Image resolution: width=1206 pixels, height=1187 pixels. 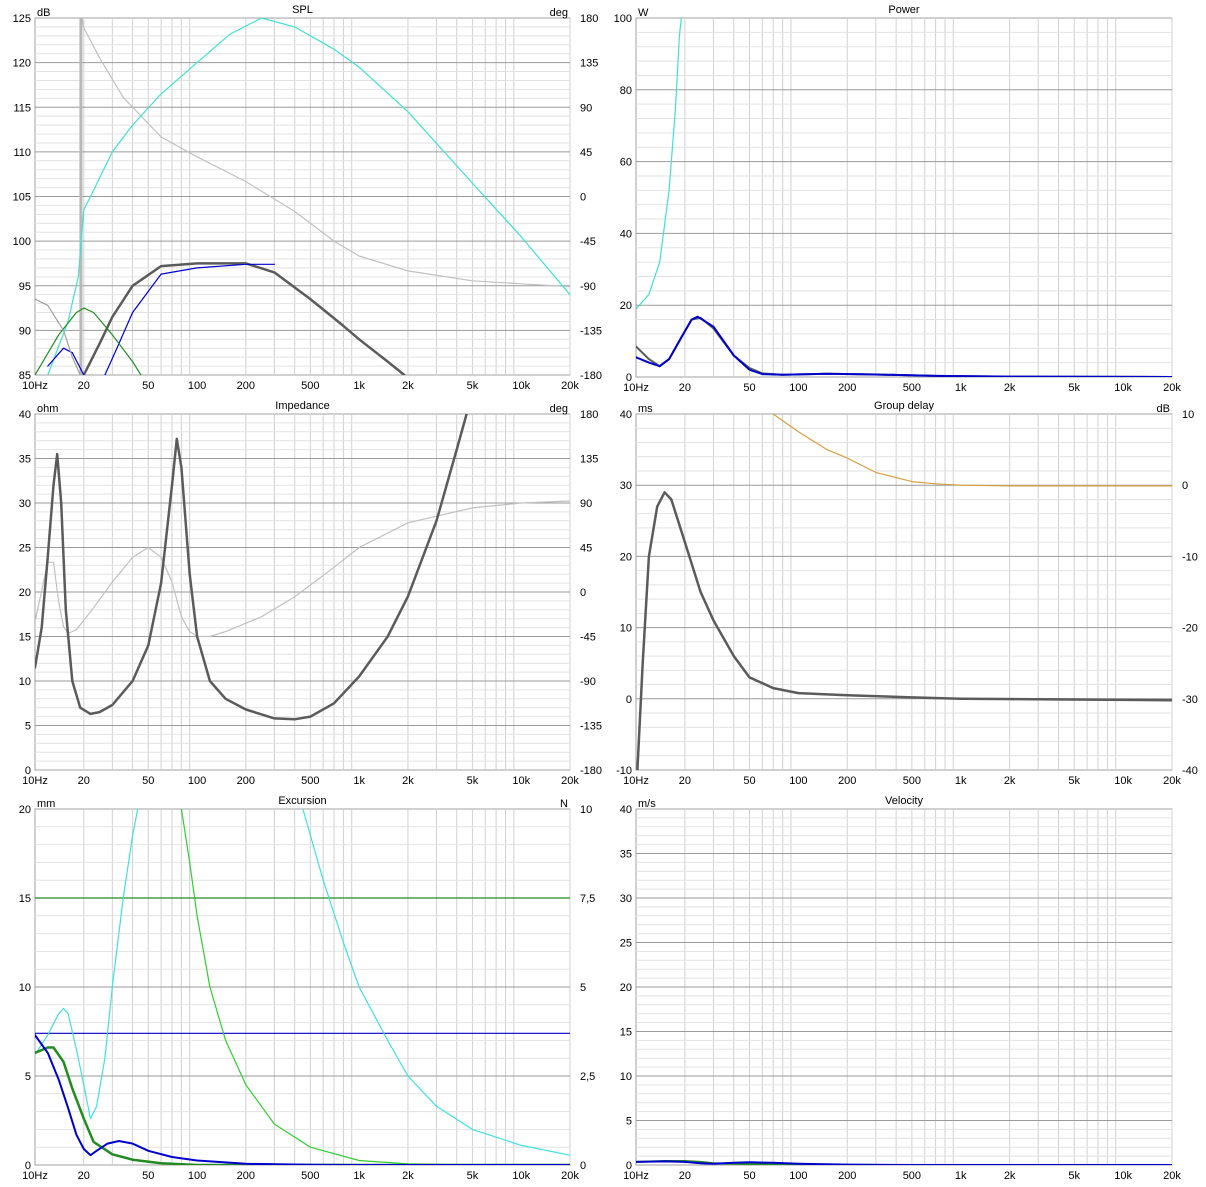 What do you see at coordinates (43, 13) in the screenshot?
I see `y-axis-unit: dB` at bounding box center [43, 13].